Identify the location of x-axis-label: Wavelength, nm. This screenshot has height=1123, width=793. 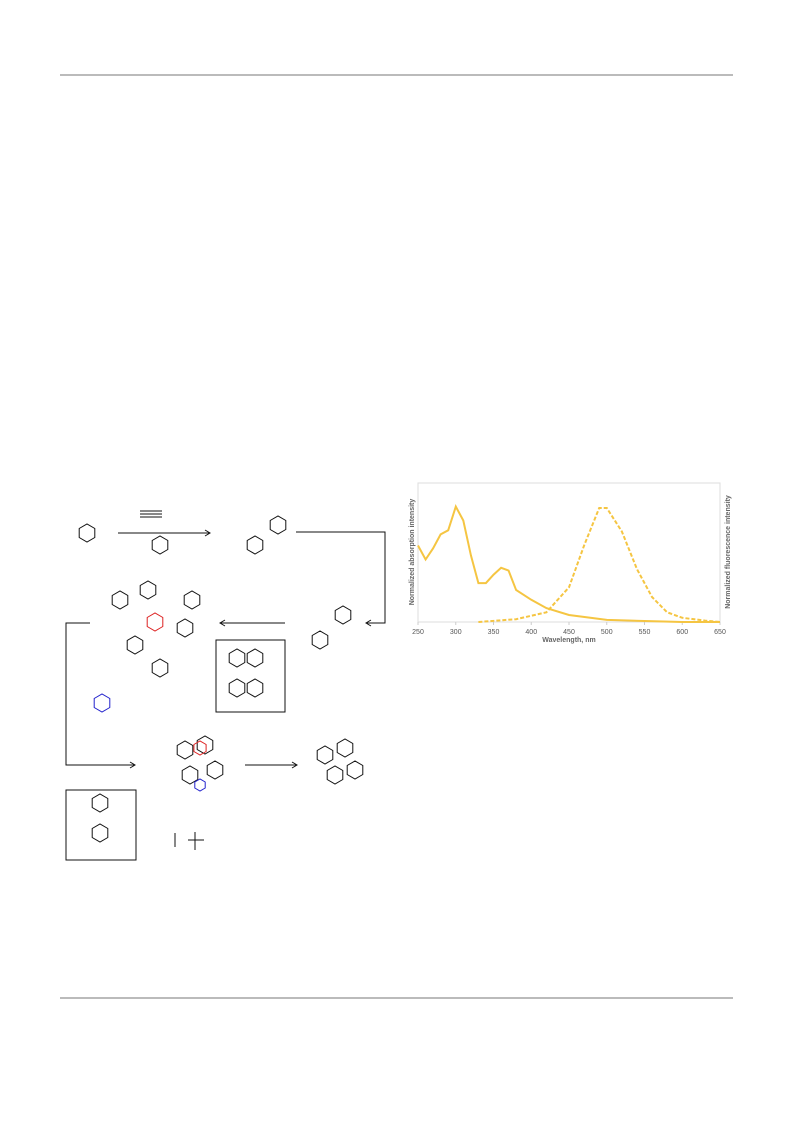
(568, 640).